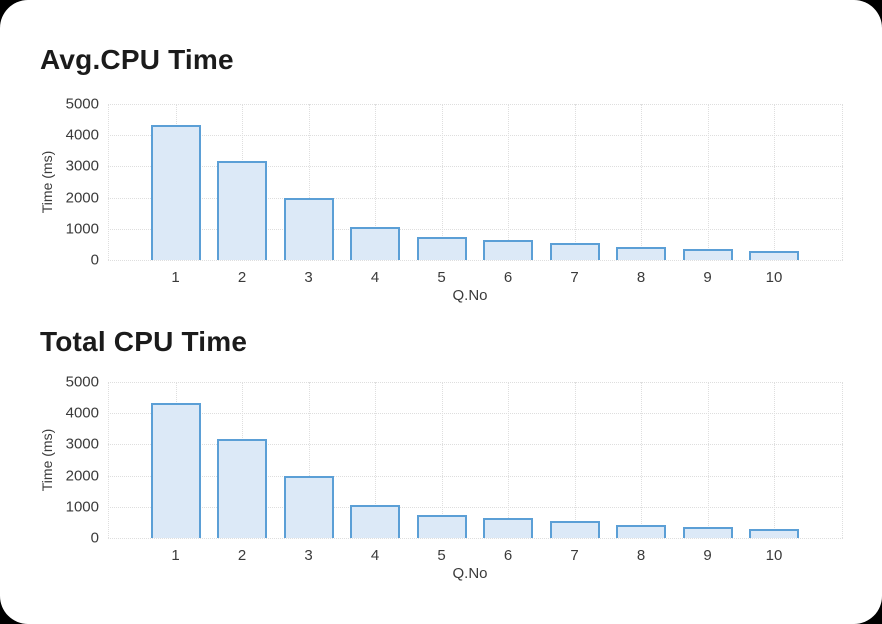  What do you see at coordinates (47, 460) in the screenshot?
I see `total-cpu-time-y-axis-label: Time (ms)` at bounding box center [47, 460].